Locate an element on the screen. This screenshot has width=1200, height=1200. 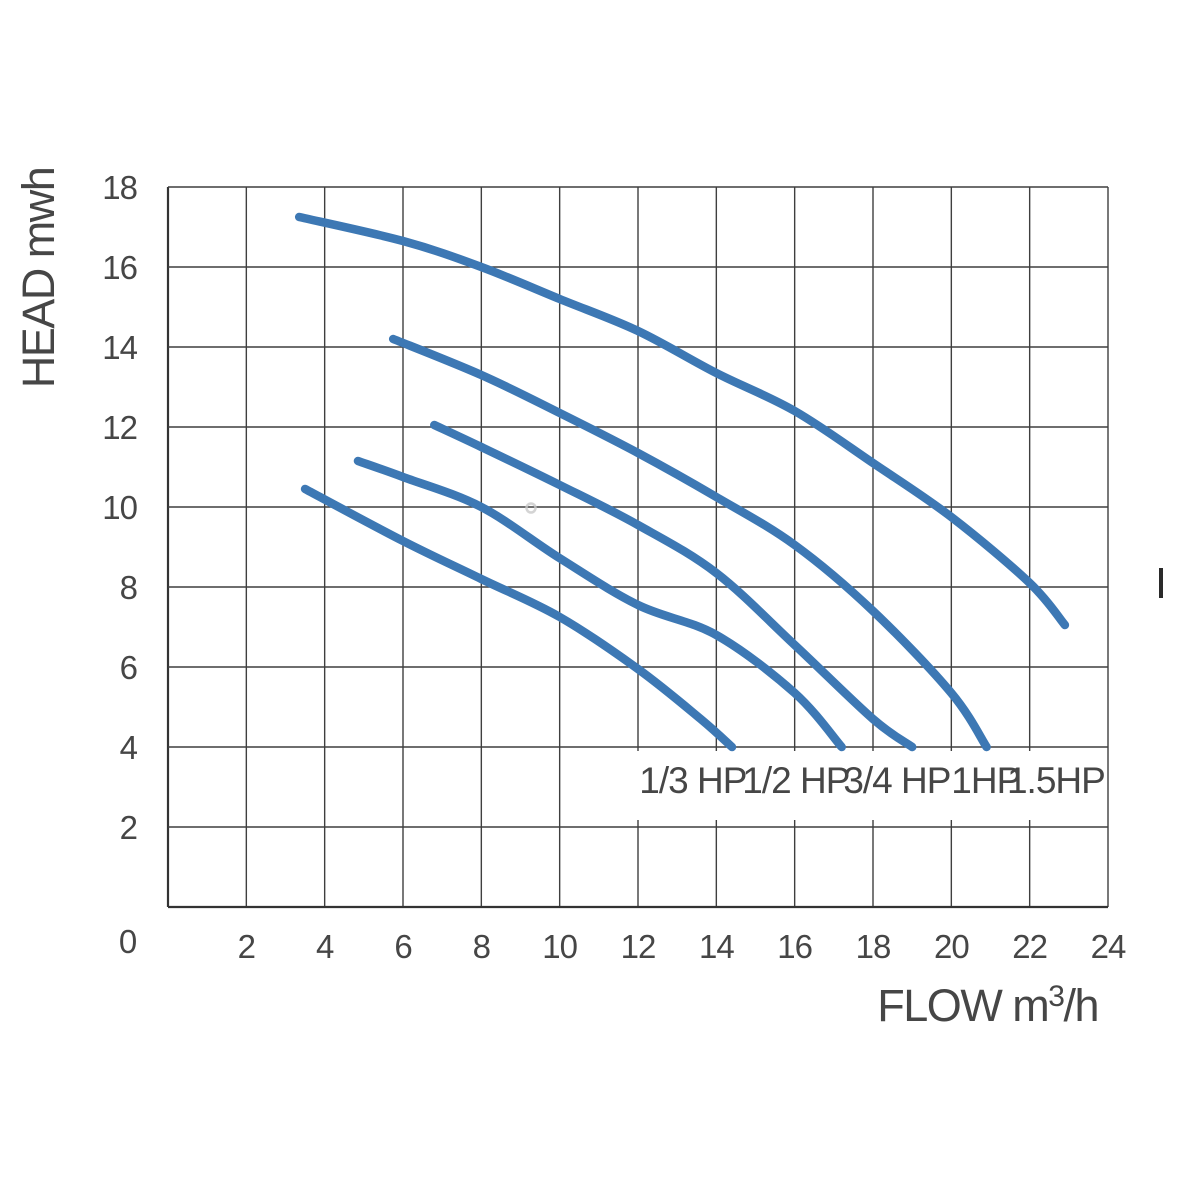
series-label-band is located at coordinates (860, 785).